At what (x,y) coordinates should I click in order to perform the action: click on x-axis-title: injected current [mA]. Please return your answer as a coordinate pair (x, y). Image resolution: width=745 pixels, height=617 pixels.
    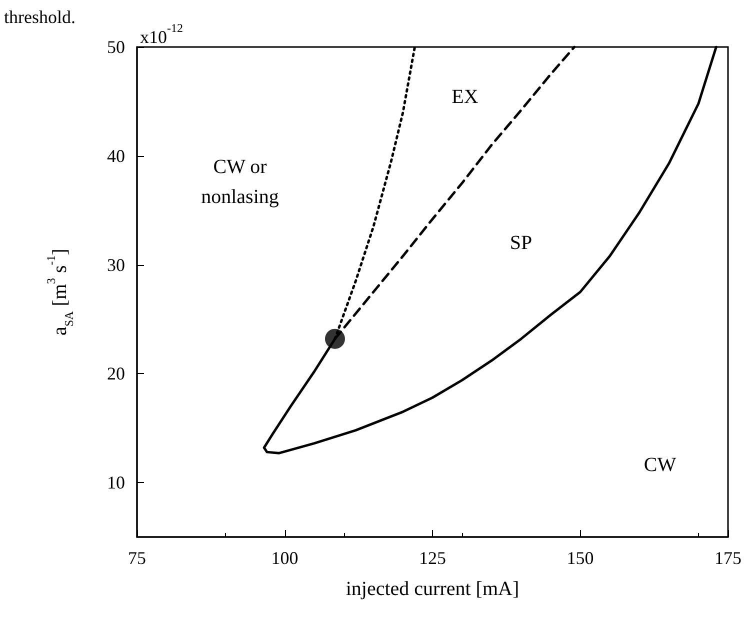
    Looking at the image, I should click on (433, 589).